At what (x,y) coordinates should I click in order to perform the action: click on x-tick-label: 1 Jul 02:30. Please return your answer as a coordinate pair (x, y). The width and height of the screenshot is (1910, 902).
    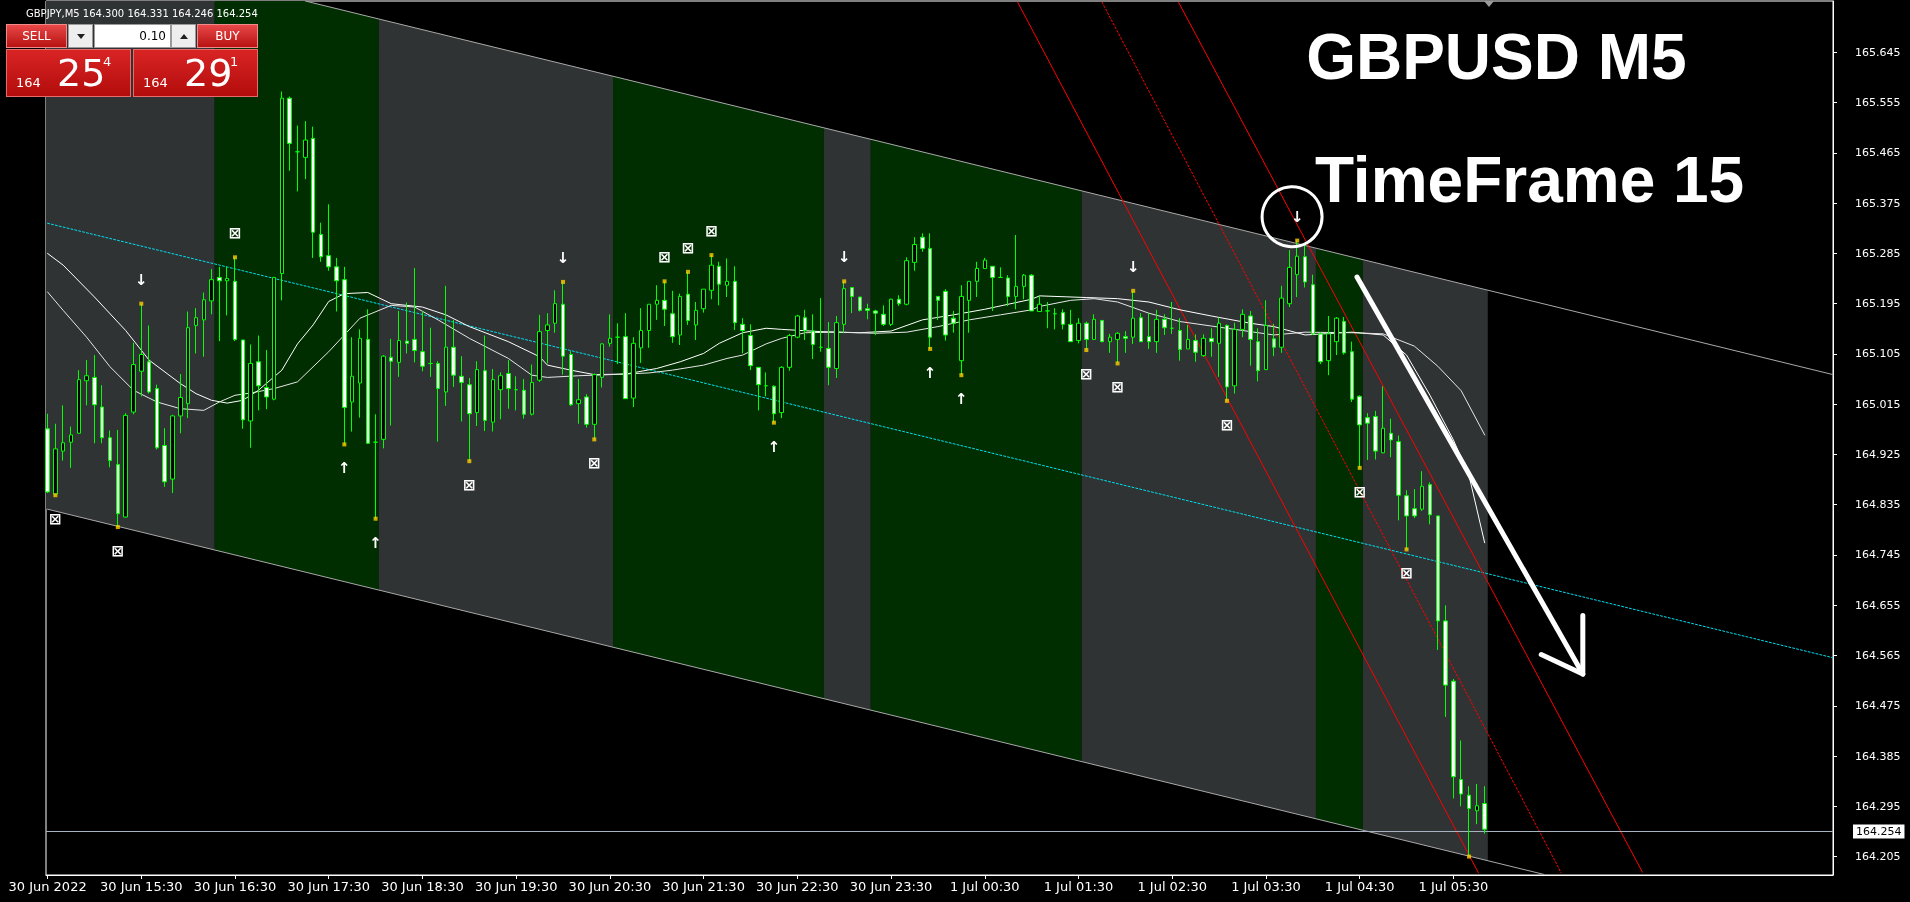
    Looking at the image, I should click on (1172, 886).